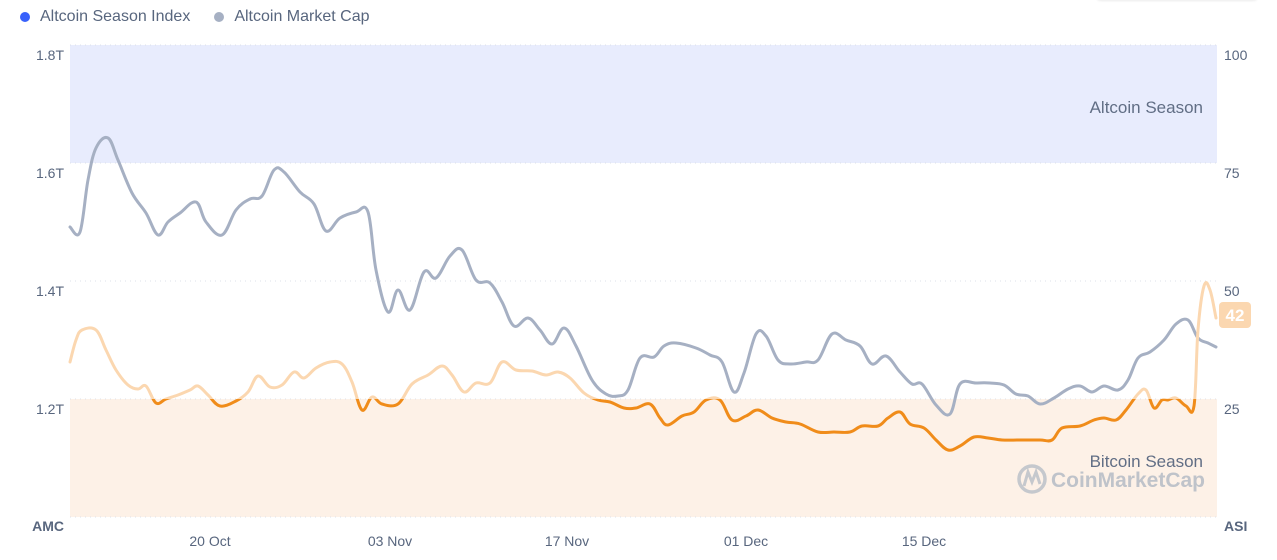 Image resolution: width=1277 pixels, height=560 pixels. What do you see at coordinates (195, 17) in the screenshot?
I see `chart-legend: Altcoin Season Index Altcoin Market Cap` at bounding box center [195, 17].